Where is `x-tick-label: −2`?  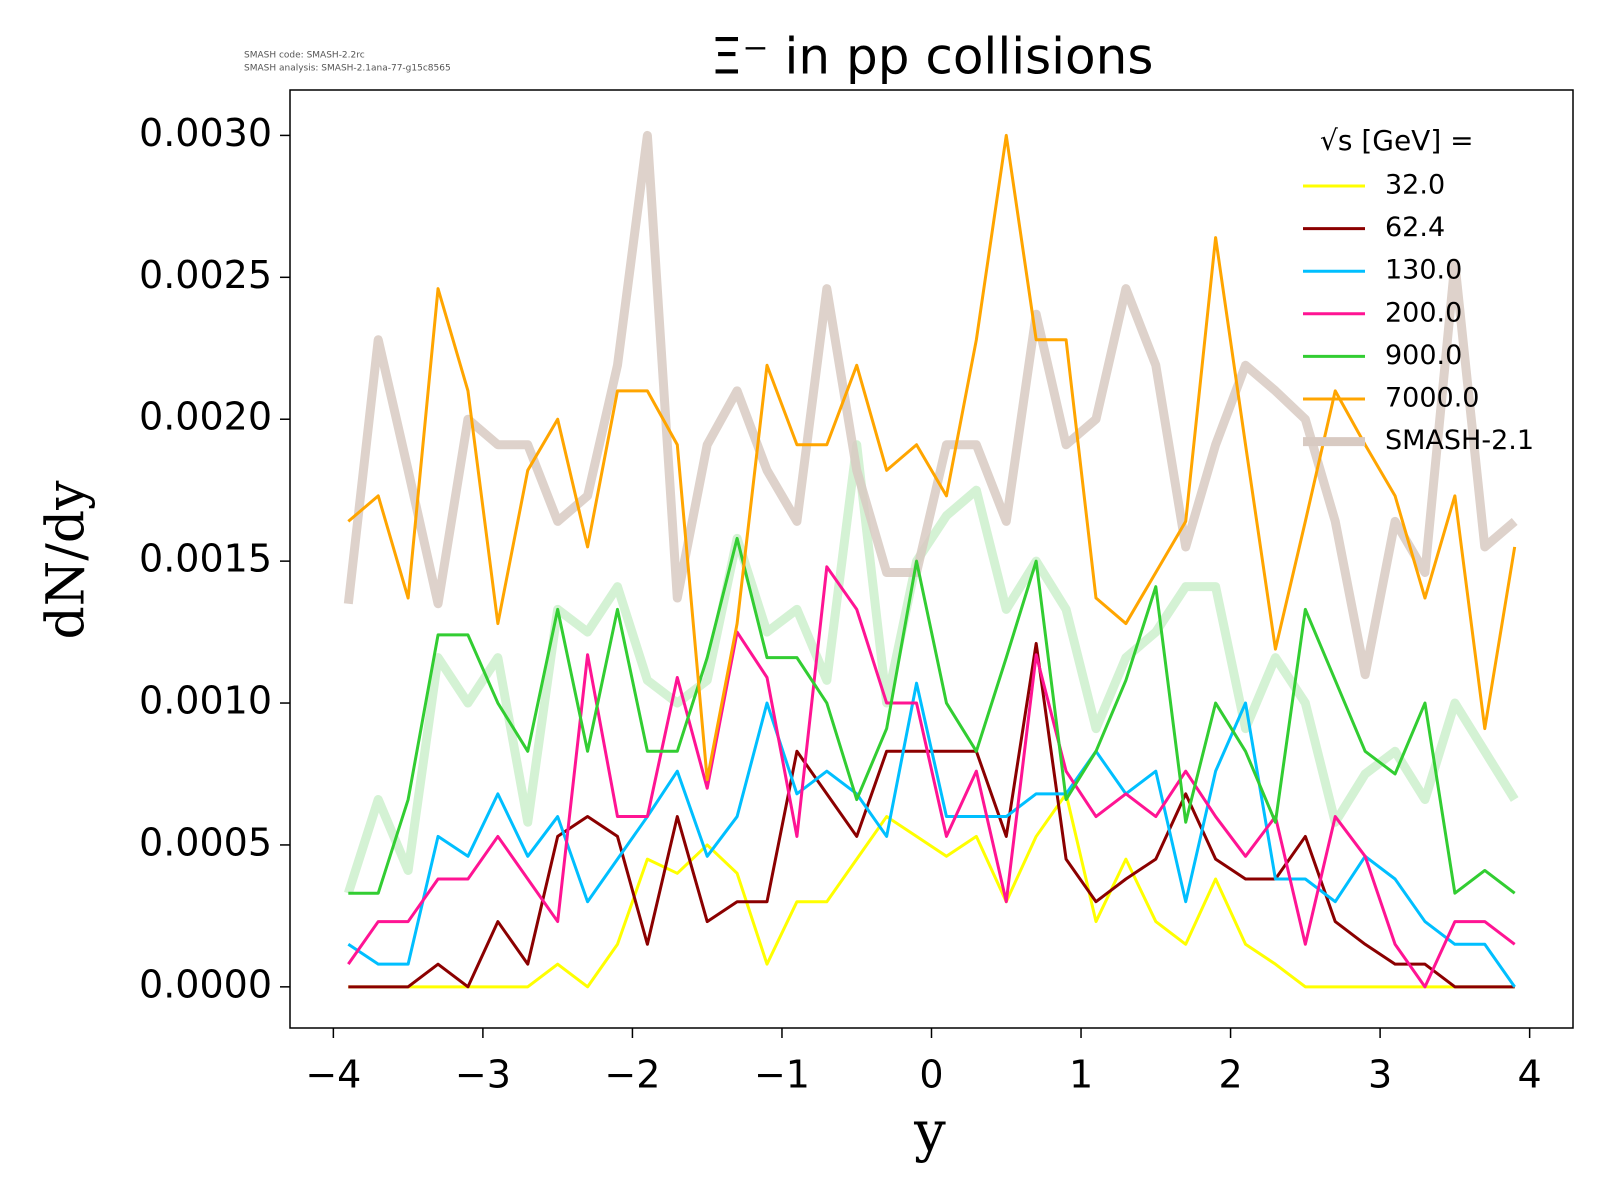
x-tick-label: −2 is located at coordinates (632, 1075).